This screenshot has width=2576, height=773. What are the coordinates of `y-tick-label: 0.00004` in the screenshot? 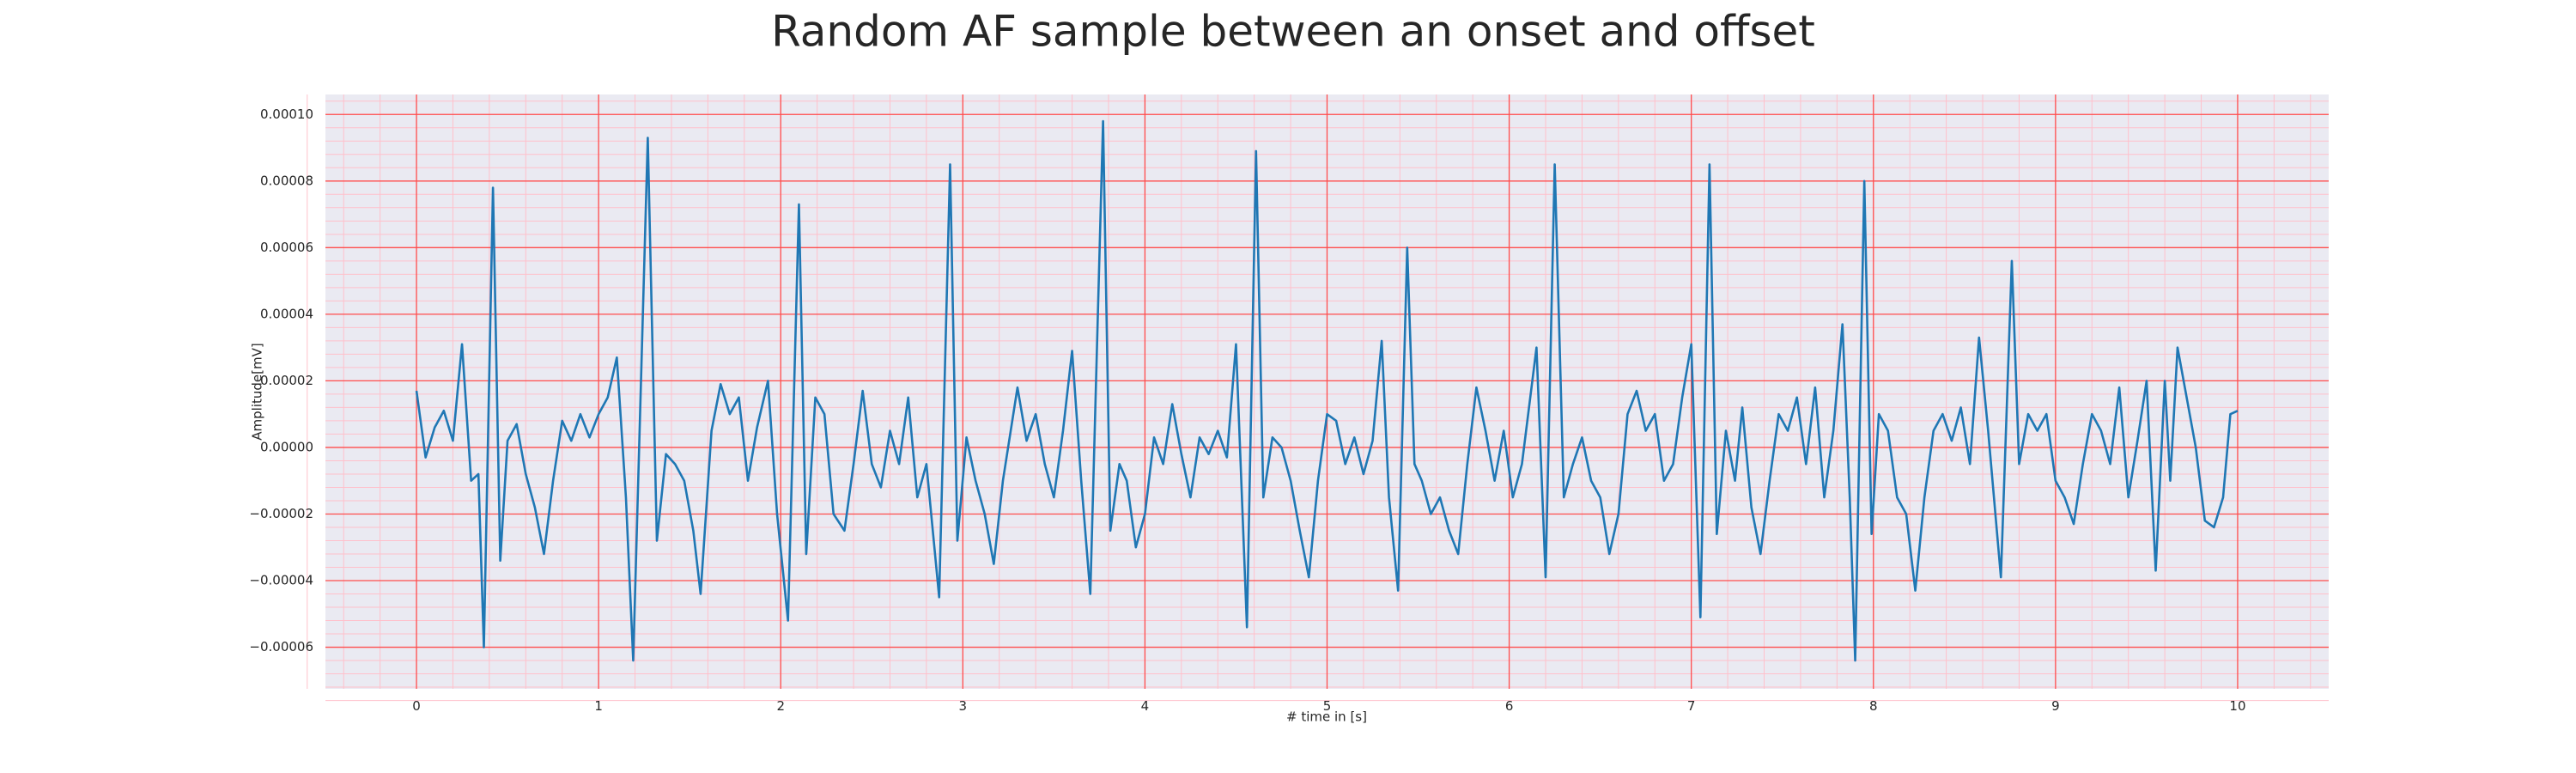 It's located at (286, 313).